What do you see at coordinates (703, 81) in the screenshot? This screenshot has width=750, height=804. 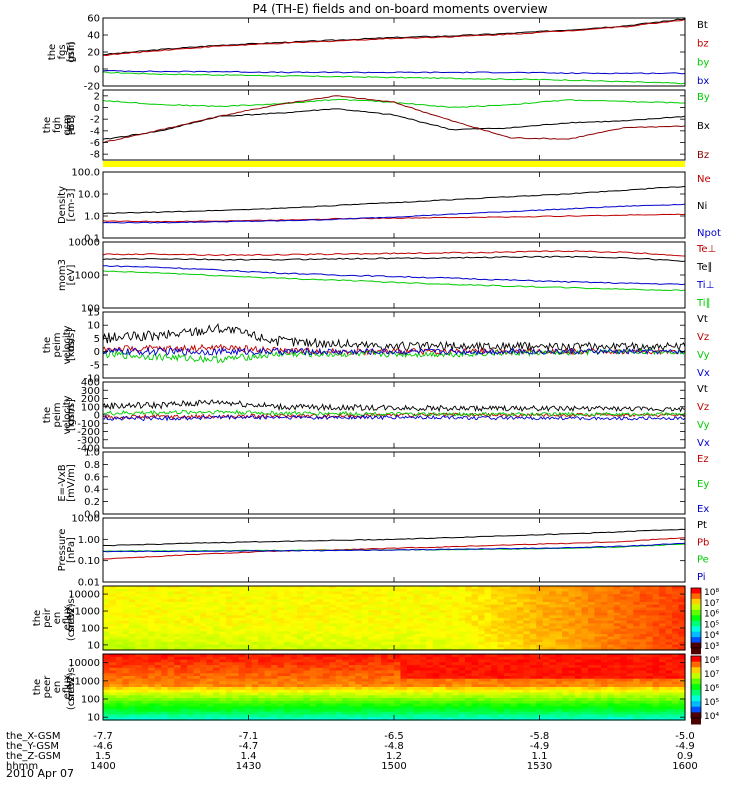 I see `legend-bx: bx` at bounding box center [703, 81].